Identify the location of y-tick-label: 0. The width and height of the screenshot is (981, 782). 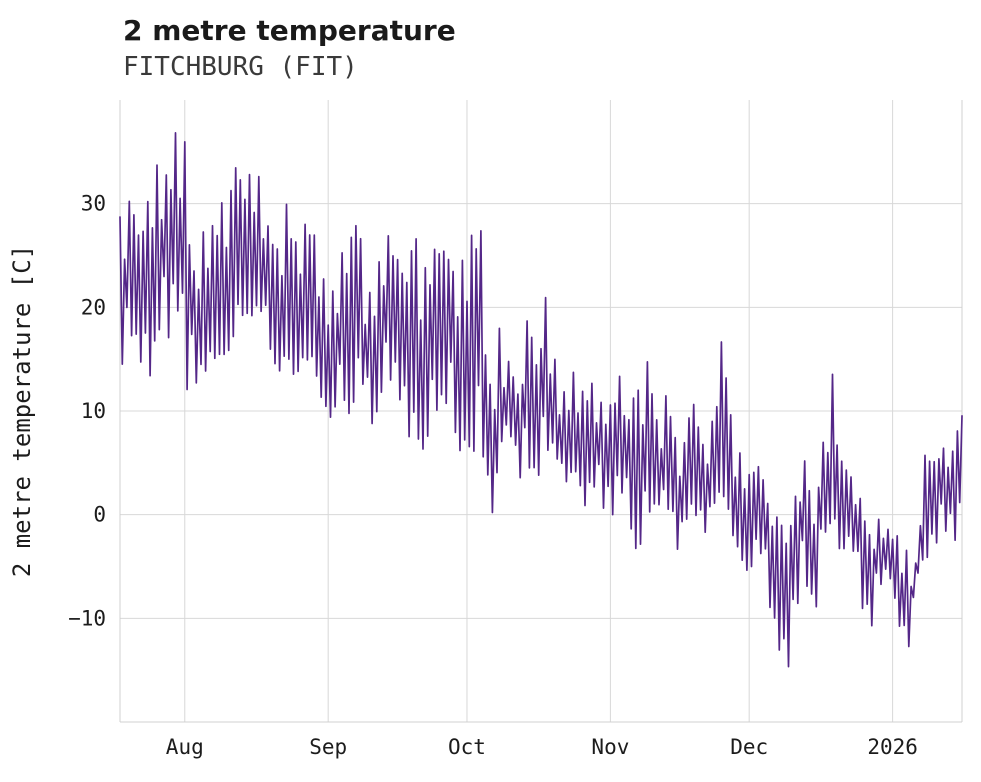
(99, 515).